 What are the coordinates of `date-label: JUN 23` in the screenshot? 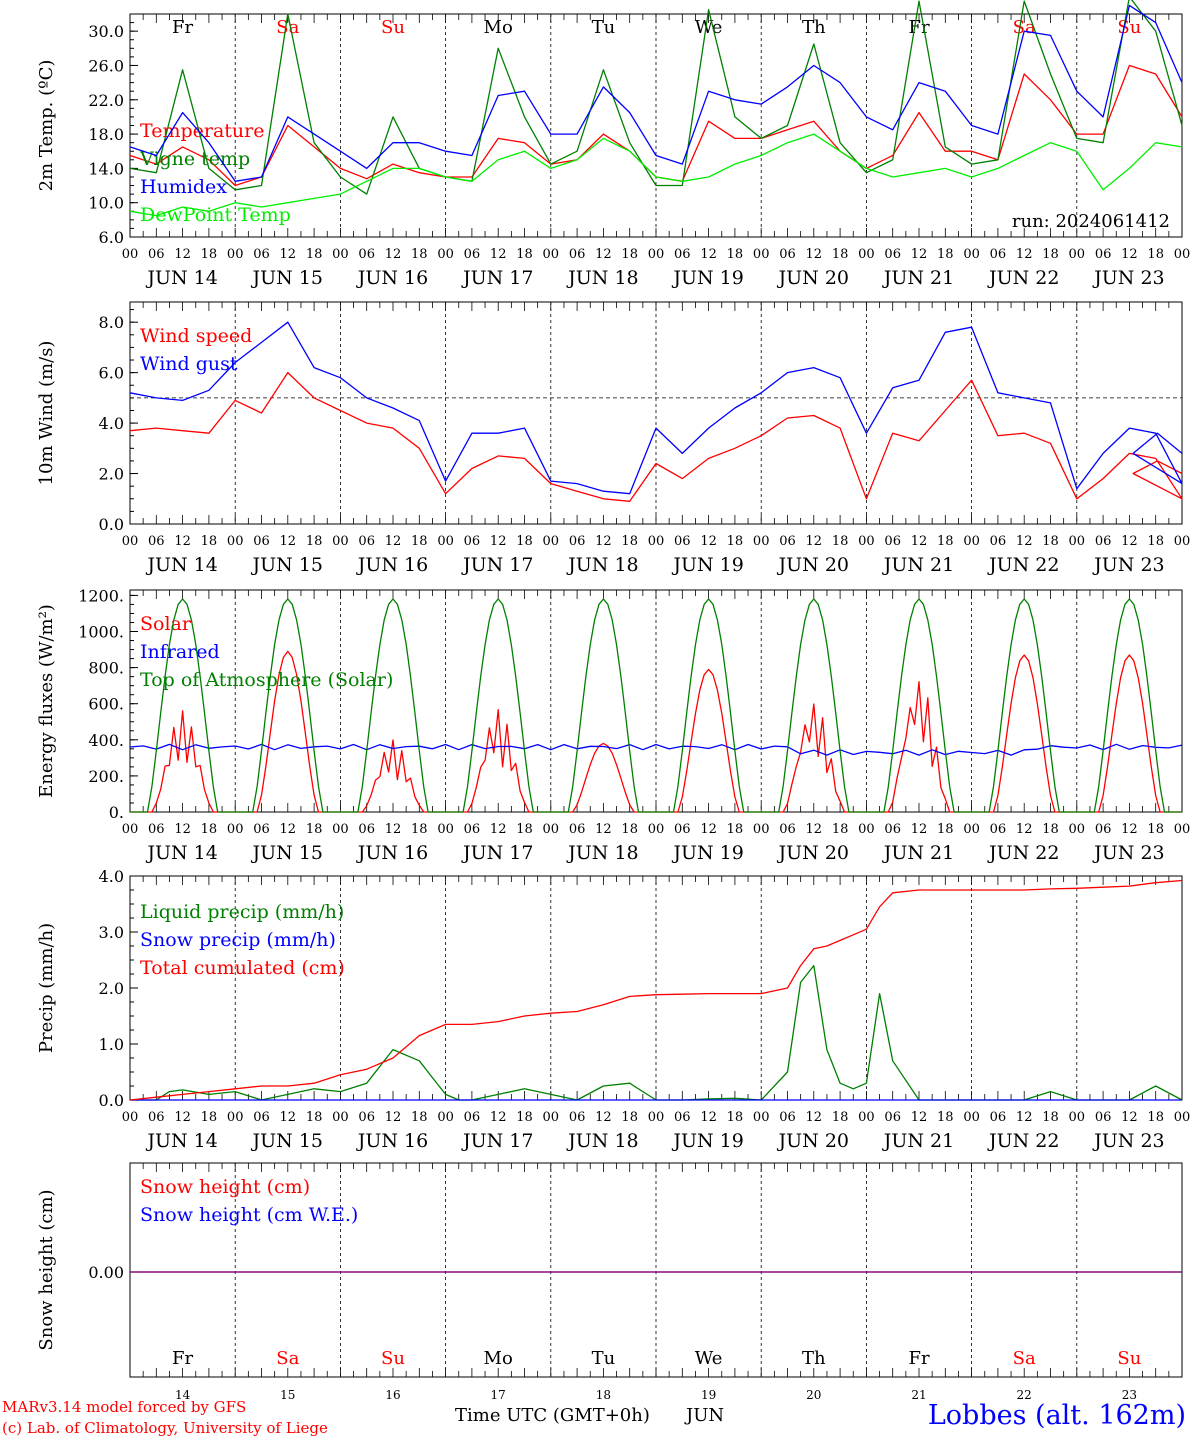 It's located at (1128, 278).